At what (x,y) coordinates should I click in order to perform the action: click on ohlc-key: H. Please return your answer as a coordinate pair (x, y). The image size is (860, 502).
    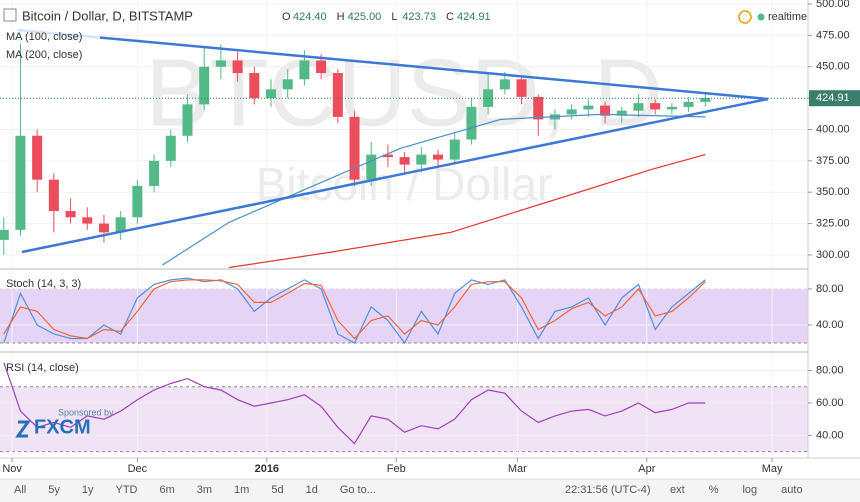
    Looking at the image, I should click on (341, 17).